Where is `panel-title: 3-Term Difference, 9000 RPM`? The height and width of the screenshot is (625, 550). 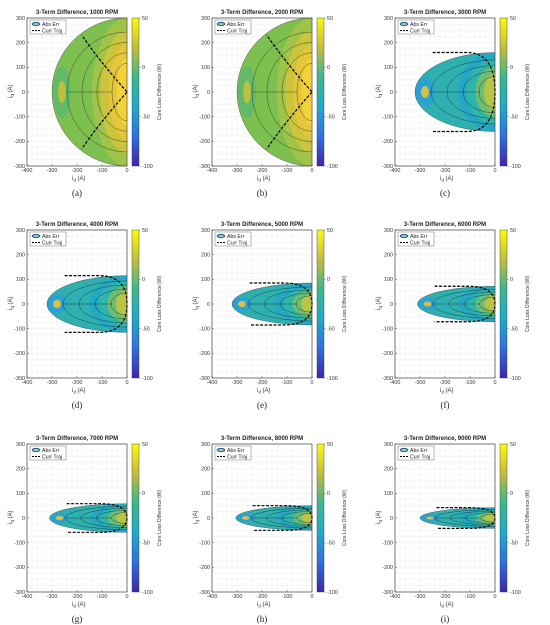
panel-title: 3-Term Difference, 9000 RPM is located at coordinates (445, 439).